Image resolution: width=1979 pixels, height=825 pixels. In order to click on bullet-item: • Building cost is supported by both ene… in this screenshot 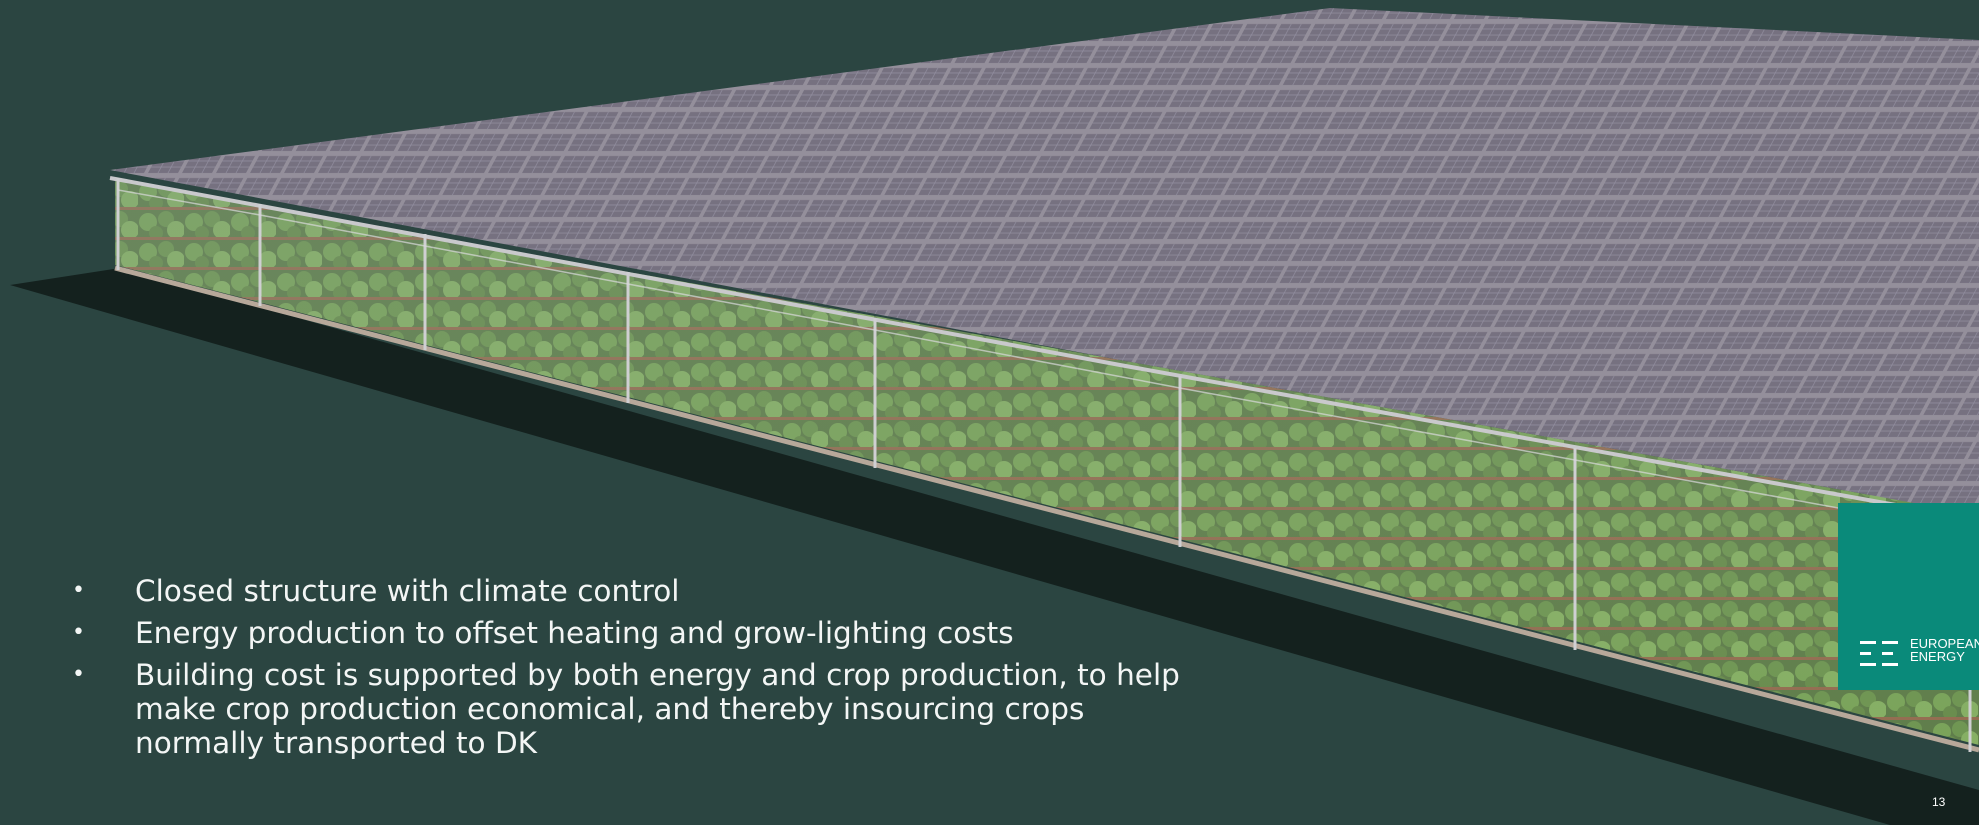, I will do `click(640, 709)`.